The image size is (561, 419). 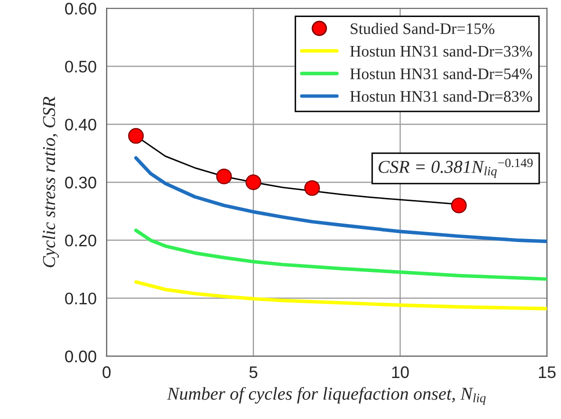 I want to click on y-tick-label: 0.60, so click(x=80, y=8).